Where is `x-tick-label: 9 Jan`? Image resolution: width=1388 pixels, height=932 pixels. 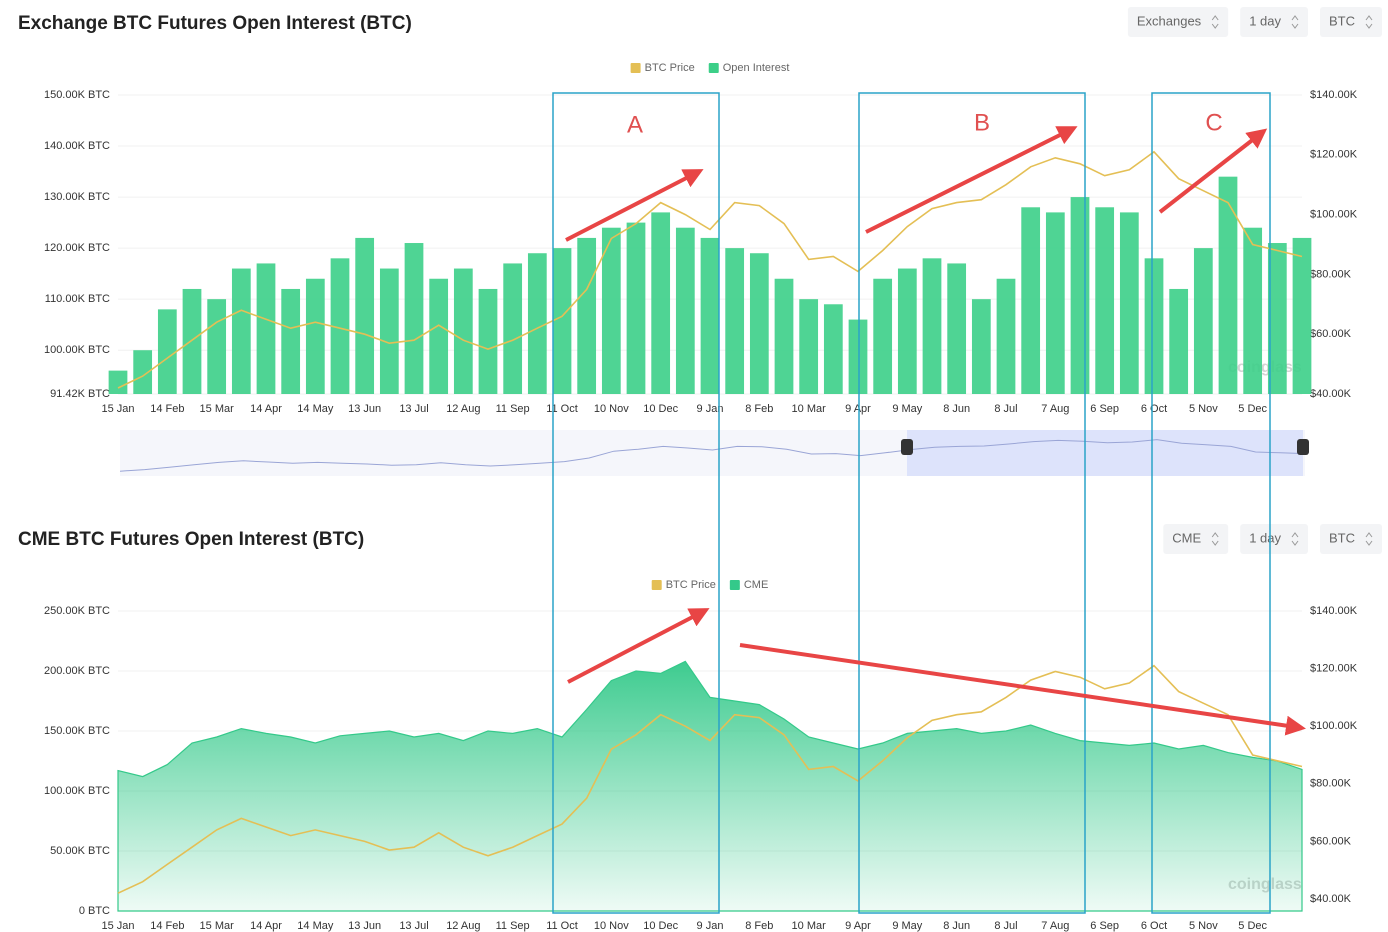
x-tick-label: 9 Jan is located at coordinates (710, 409).